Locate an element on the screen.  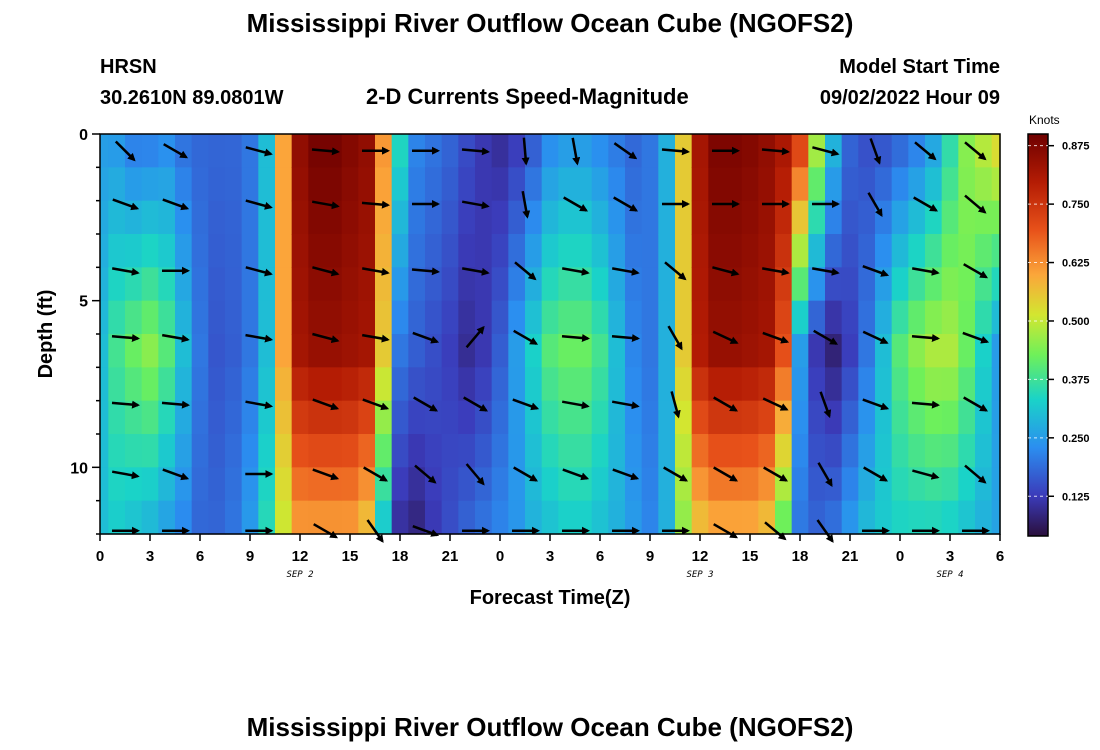
y-axis-label: Depth (ft) is located at coordinates (46, 334).